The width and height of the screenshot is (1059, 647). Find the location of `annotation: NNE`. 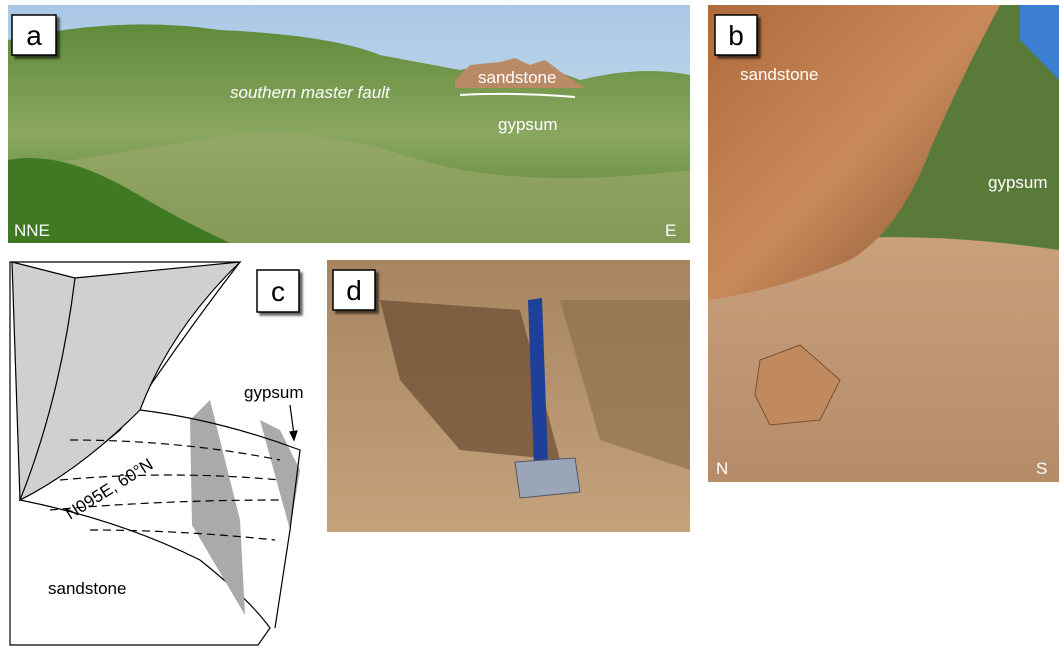

annotation: NNE is located at coordinates (32, 230).